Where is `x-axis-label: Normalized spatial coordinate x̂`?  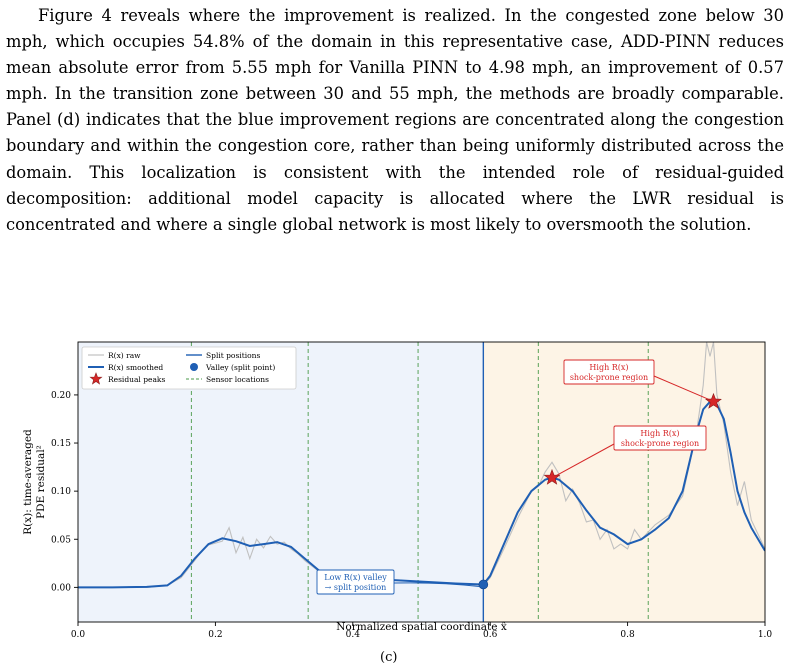
x-axis-label: Normalized spatial coordinate x̂ is located at coordinates (421, 627).